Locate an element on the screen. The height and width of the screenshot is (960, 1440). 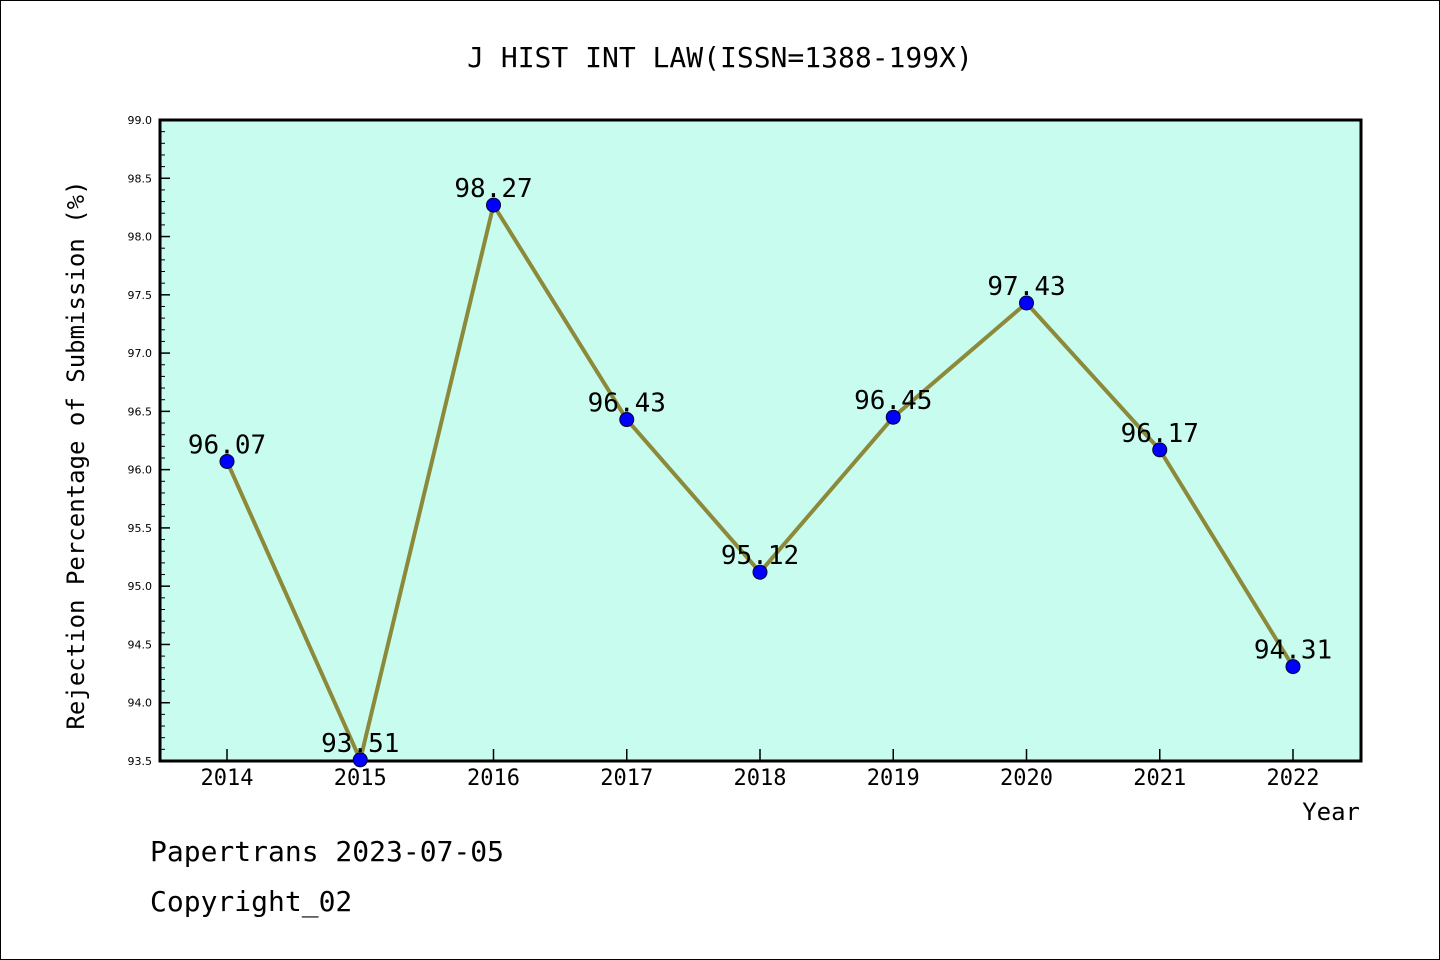
data-label-2020: 97.43 is located at coordinates (1026, 287).